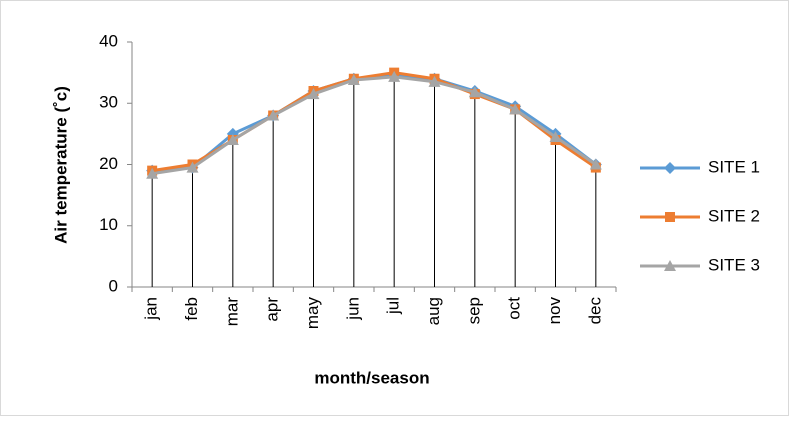 This screenshot has height=421, width=789. I want to click on x-tick-label: jul, so click(393, 306).